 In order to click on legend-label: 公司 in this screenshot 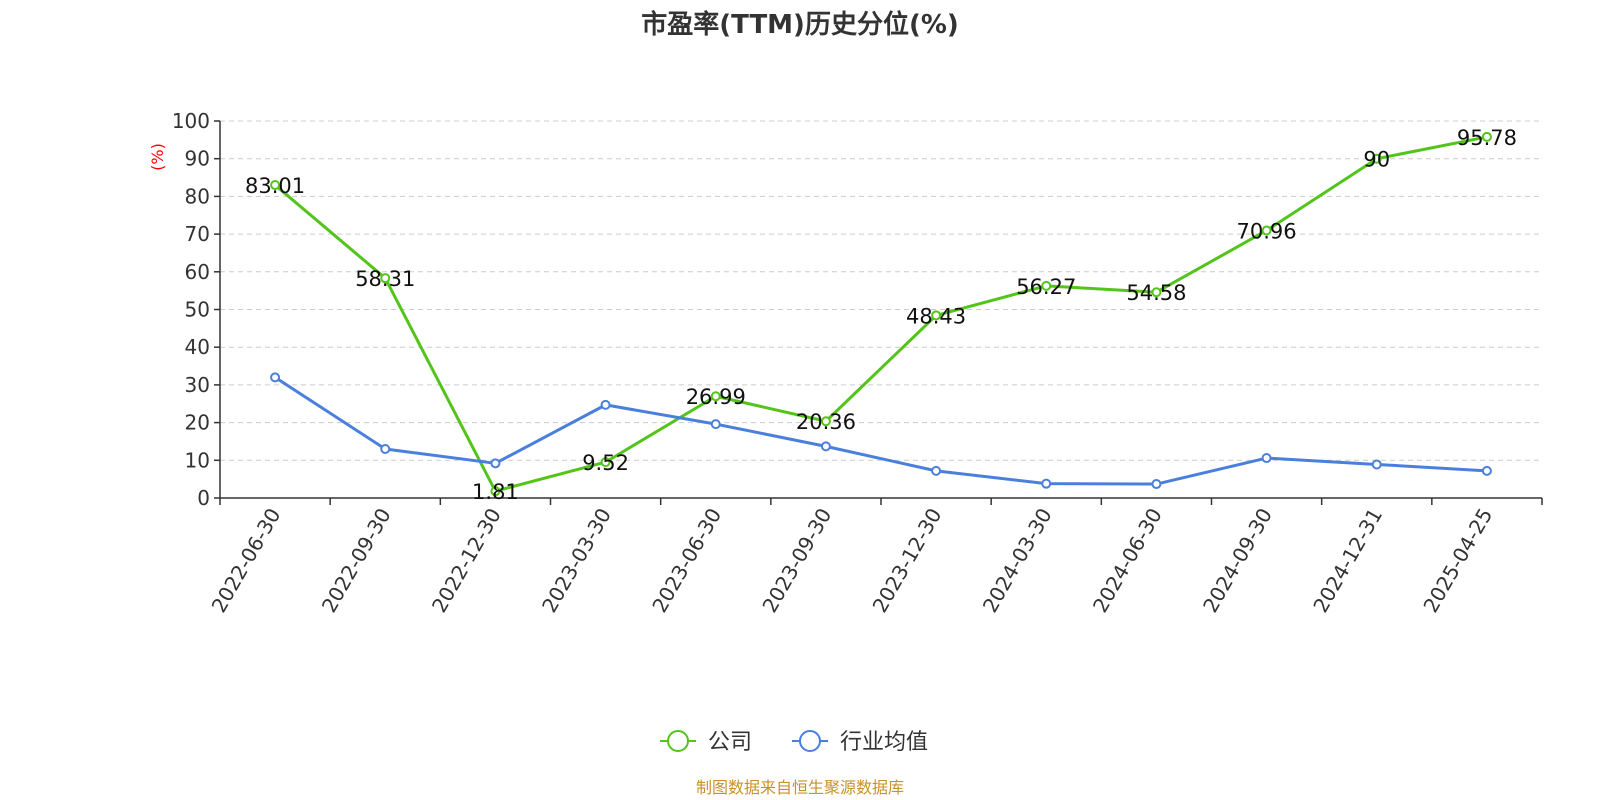, I will do `click(730, 742)`.